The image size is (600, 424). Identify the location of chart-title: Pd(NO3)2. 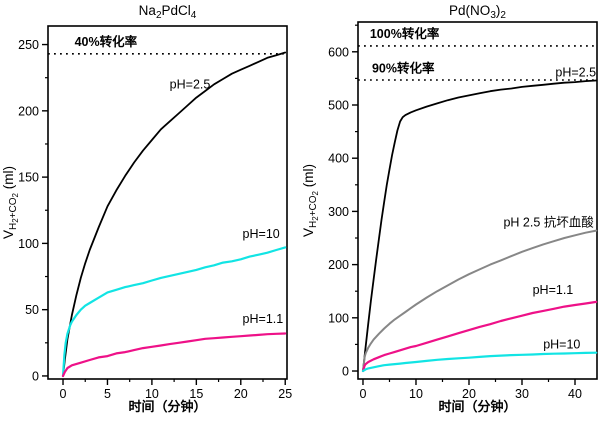
(477, 12).